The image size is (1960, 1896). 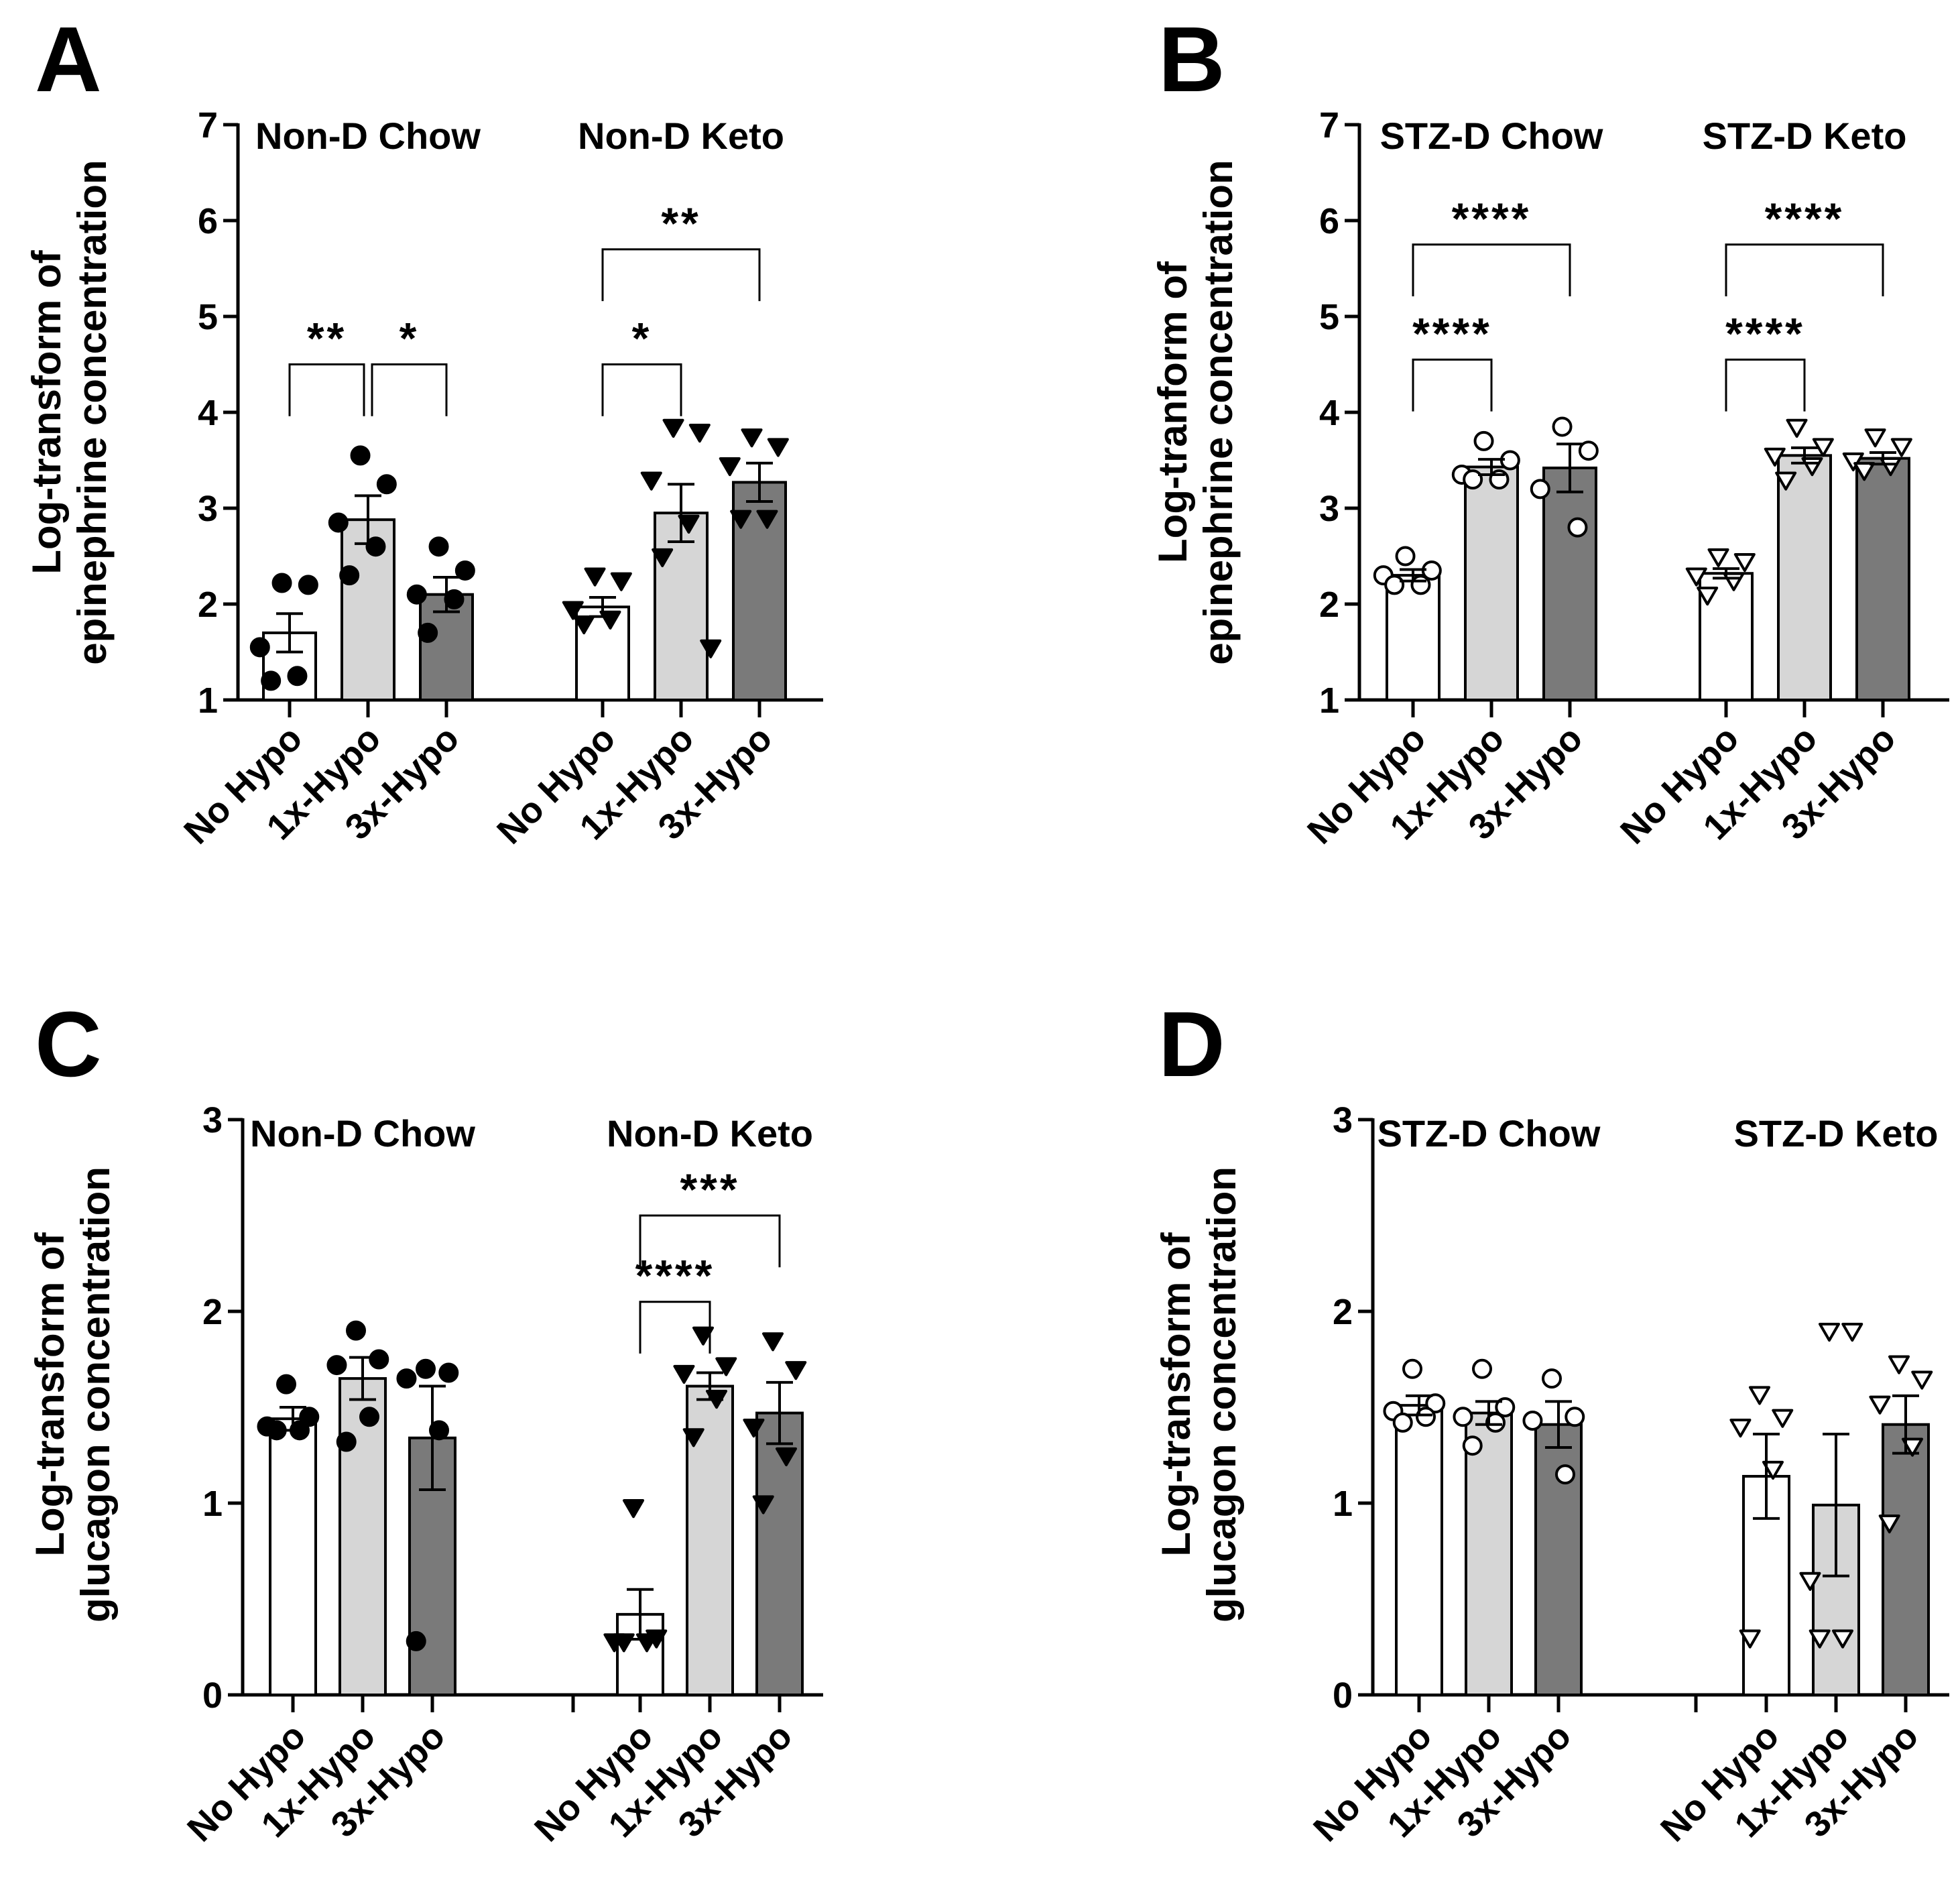 I want to click on group-title: Non-D Keto, so click(x=710, y=1133).